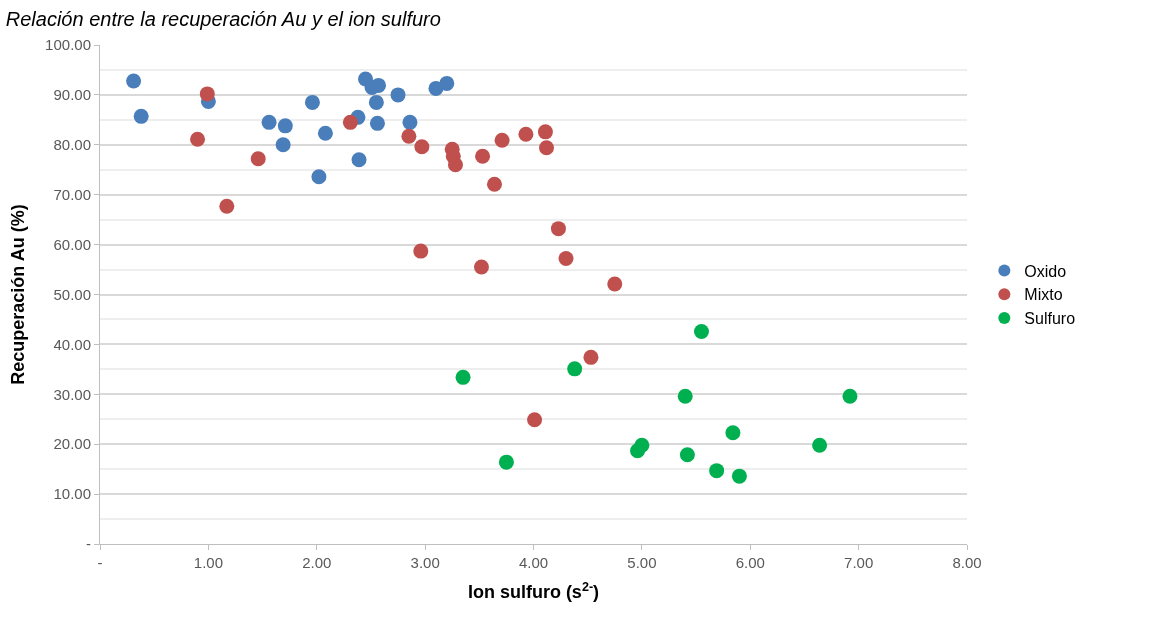  I want to click on y-tick-label: 70.00, so click(72, 194).